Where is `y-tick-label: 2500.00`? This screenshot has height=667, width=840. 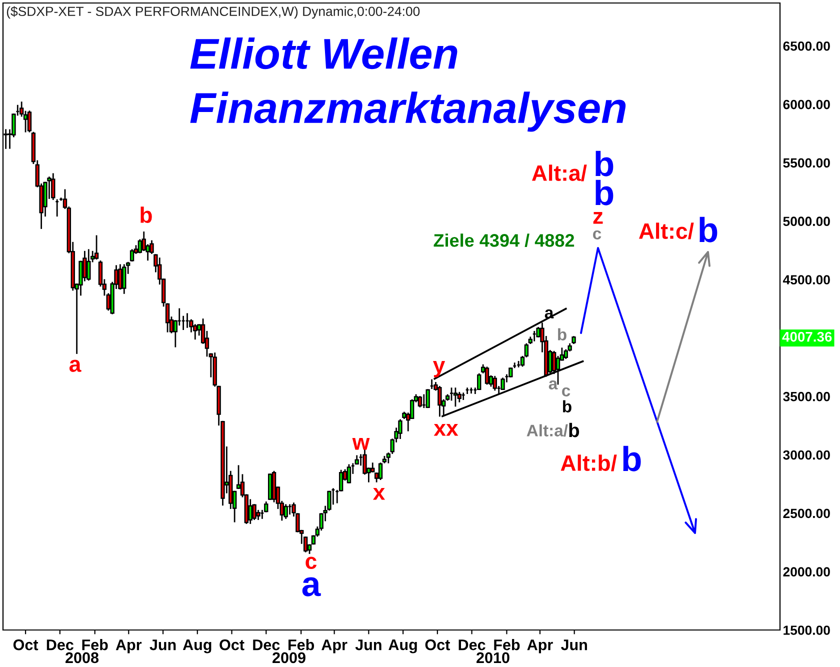 y-tick-label: 2500.00 is located at coordinates (806, 513).